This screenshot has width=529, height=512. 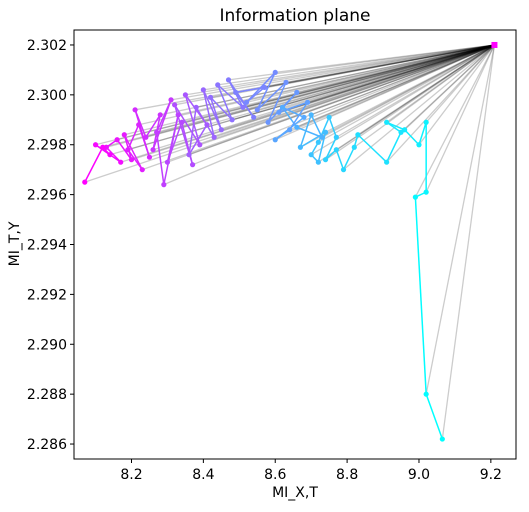 What do you see at coordinates (295, 493) in the screenshot?
I see `x-axis-label: MI_X,T` at bounding box center [295, 493].